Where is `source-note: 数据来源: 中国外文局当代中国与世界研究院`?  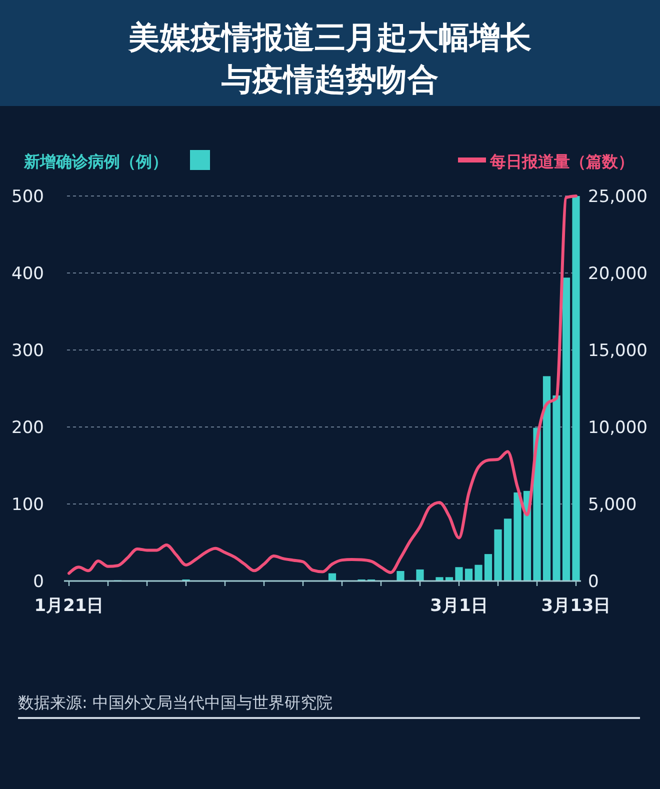 source-note: 数据来源: 中国外文局当代中国与世界研究院 is located at coordinates (175, 702).